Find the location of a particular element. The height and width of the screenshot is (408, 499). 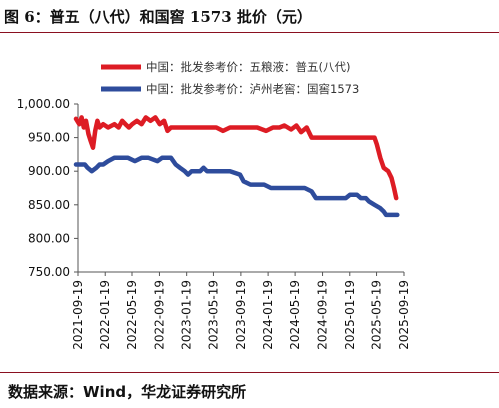

figure-title: 图 6：普五（八代）和国窖 1573 批价（元） is located at coordinates (158, 17).